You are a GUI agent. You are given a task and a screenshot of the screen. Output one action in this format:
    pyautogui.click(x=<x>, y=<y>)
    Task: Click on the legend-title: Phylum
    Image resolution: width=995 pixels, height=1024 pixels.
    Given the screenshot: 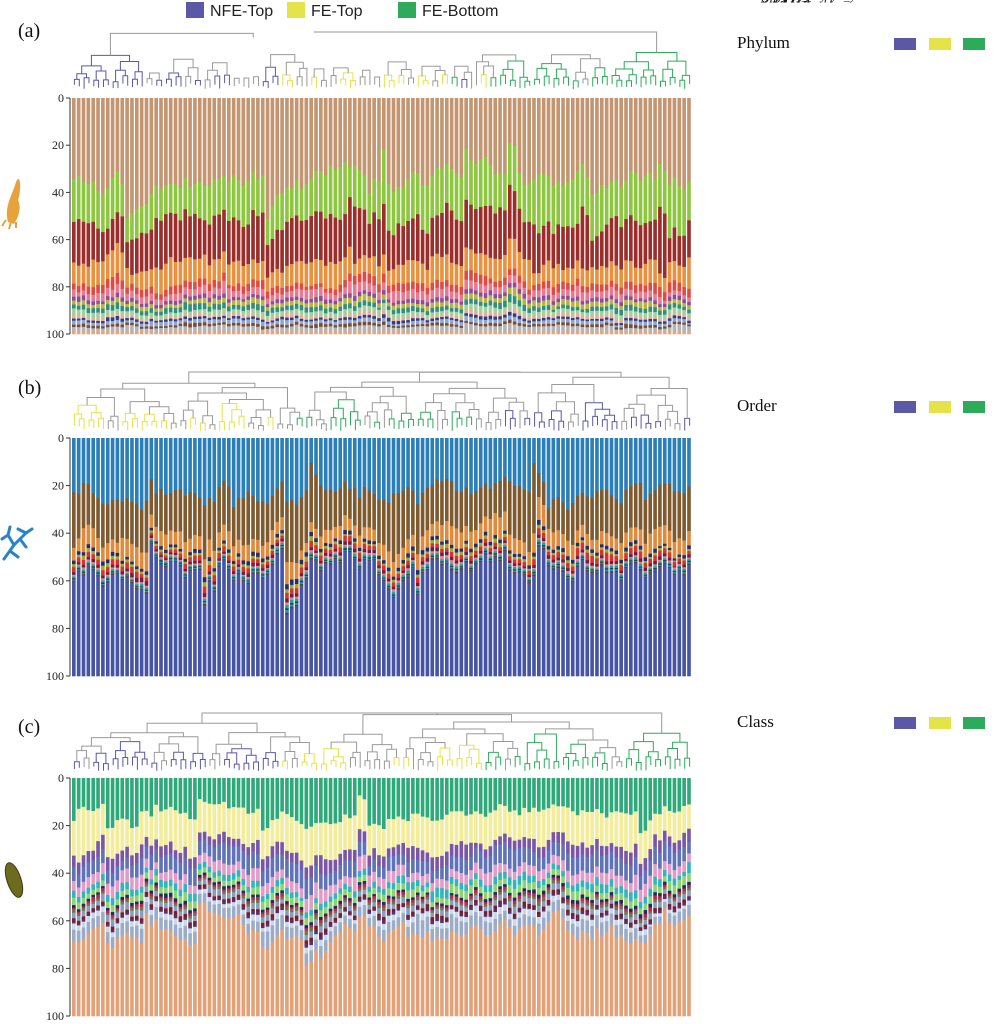 What is the action you would take?
    pyautogui.click(x=763, y=42)
    